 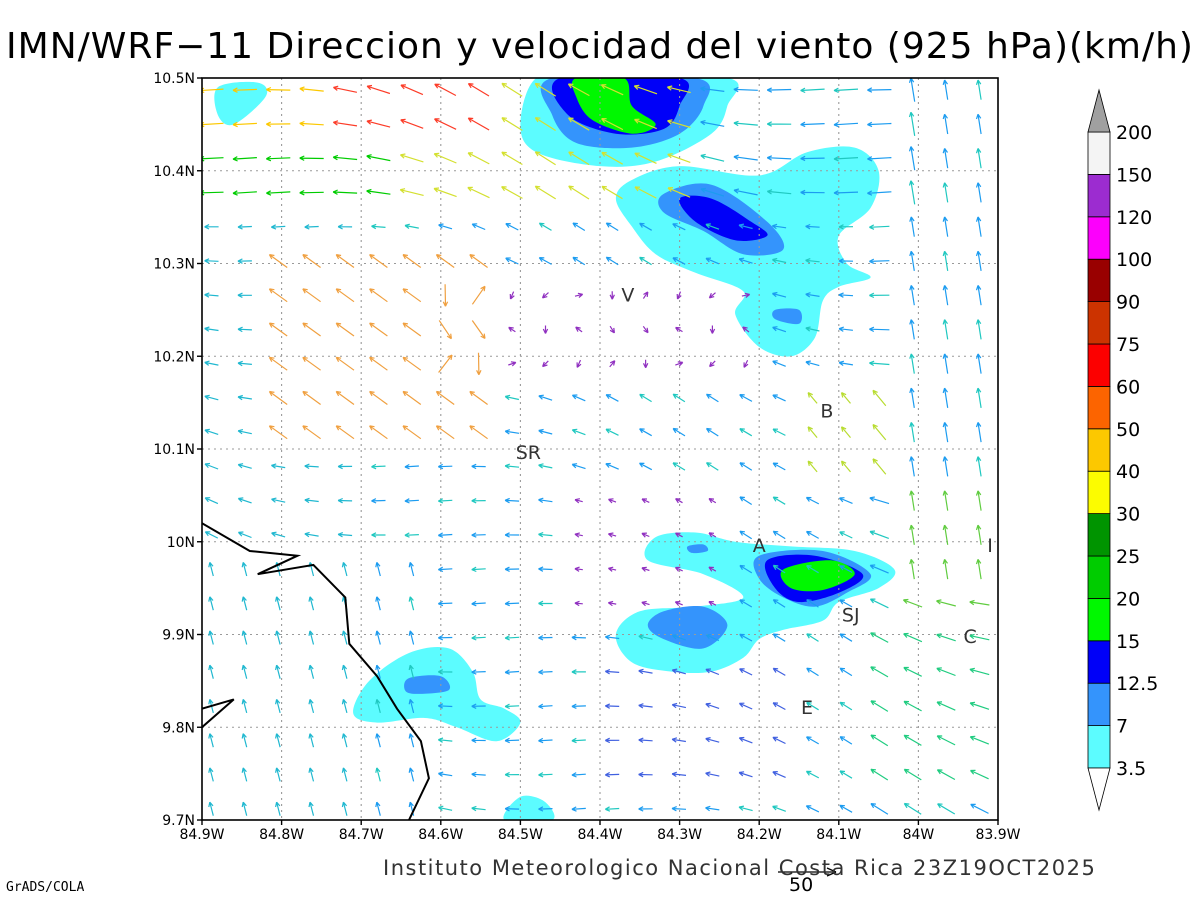 I want to click on legend-label: 50, so click(x=1128, y=430).